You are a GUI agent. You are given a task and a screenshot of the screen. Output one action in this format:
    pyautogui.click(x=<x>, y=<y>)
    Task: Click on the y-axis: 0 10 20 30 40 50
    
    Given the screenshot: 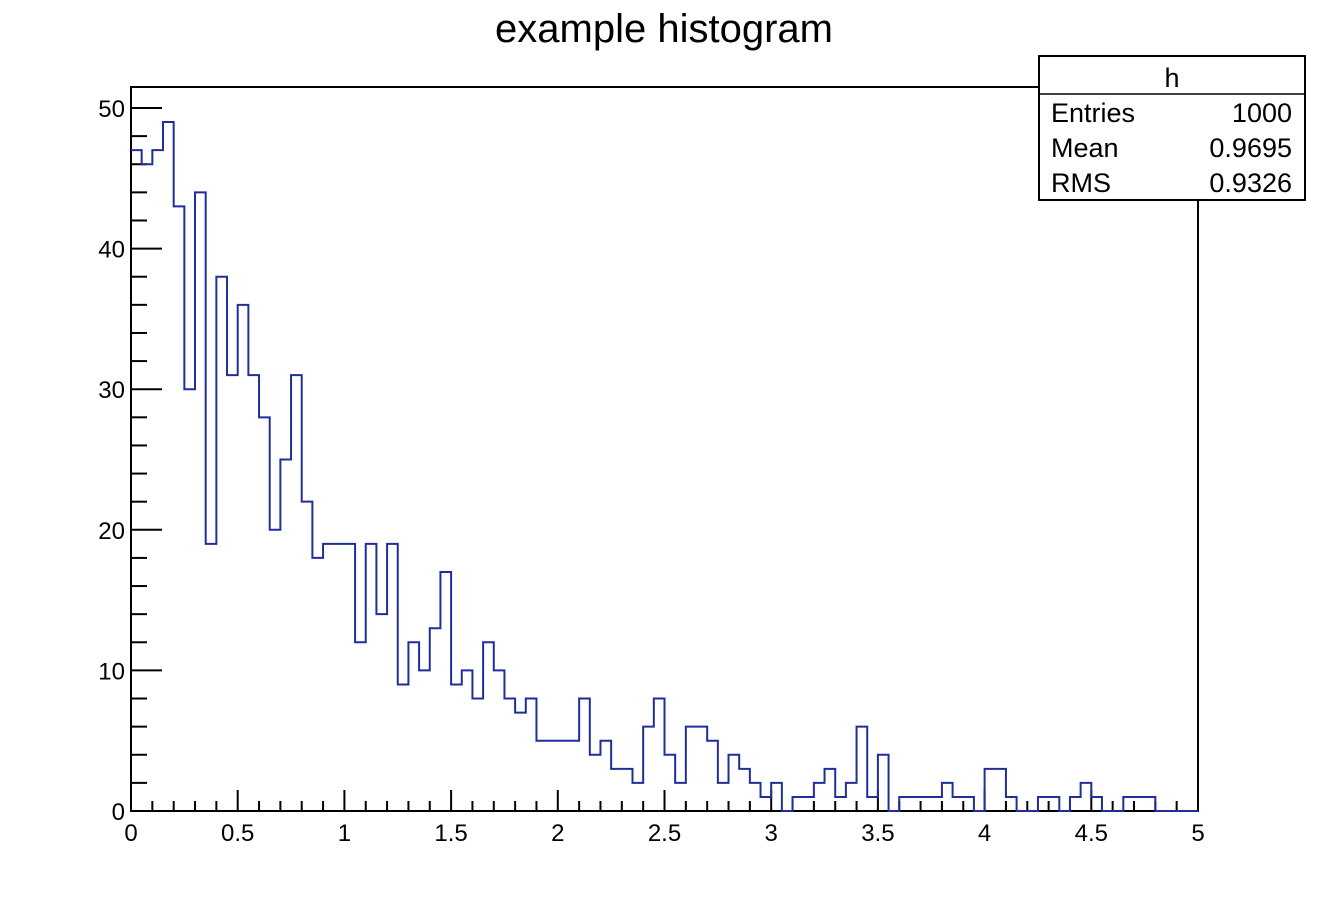 What is the action you would take?
    pyautogui.click(x=130, y=461)
    